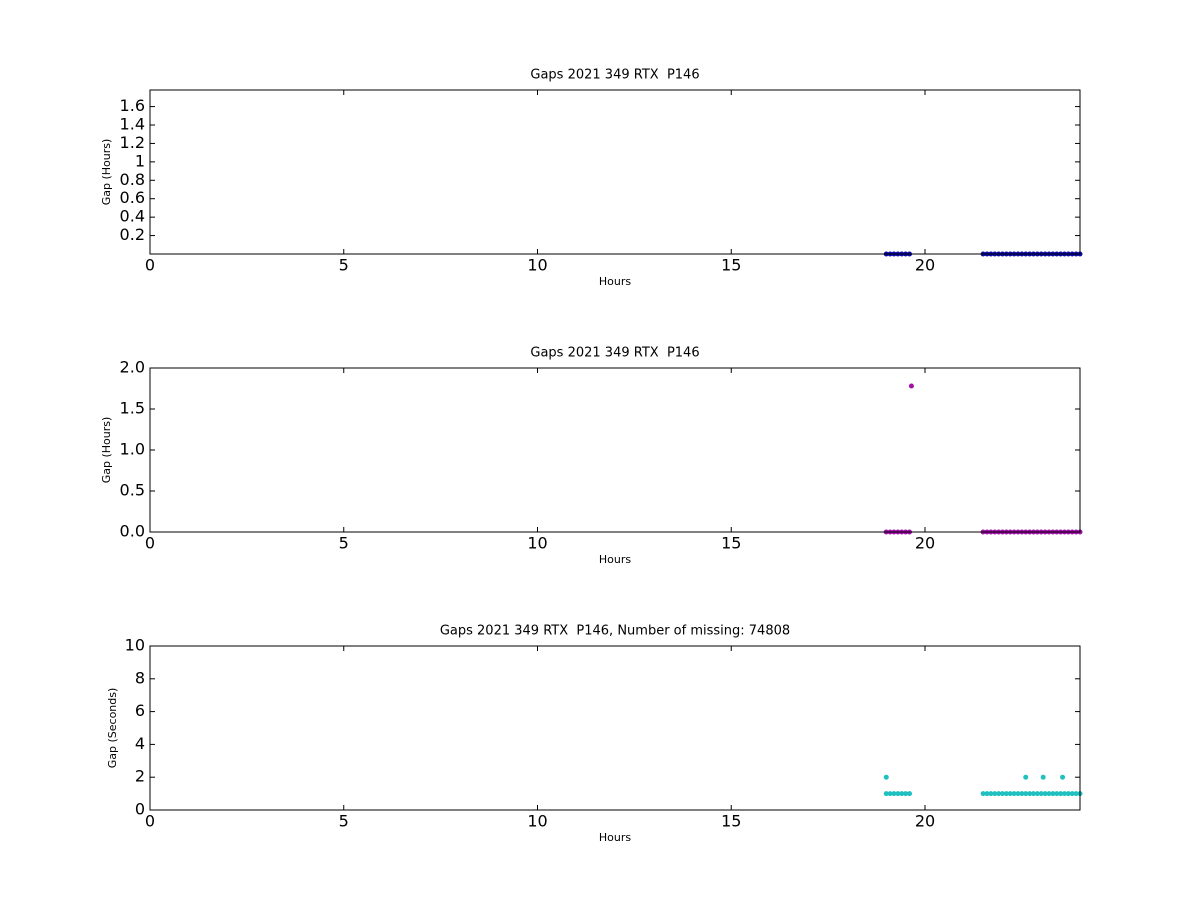 Image resolution: width=1200 pixels, height=900 pixels. I want to click on y-tick-label: 1.6, so click(132, 105).